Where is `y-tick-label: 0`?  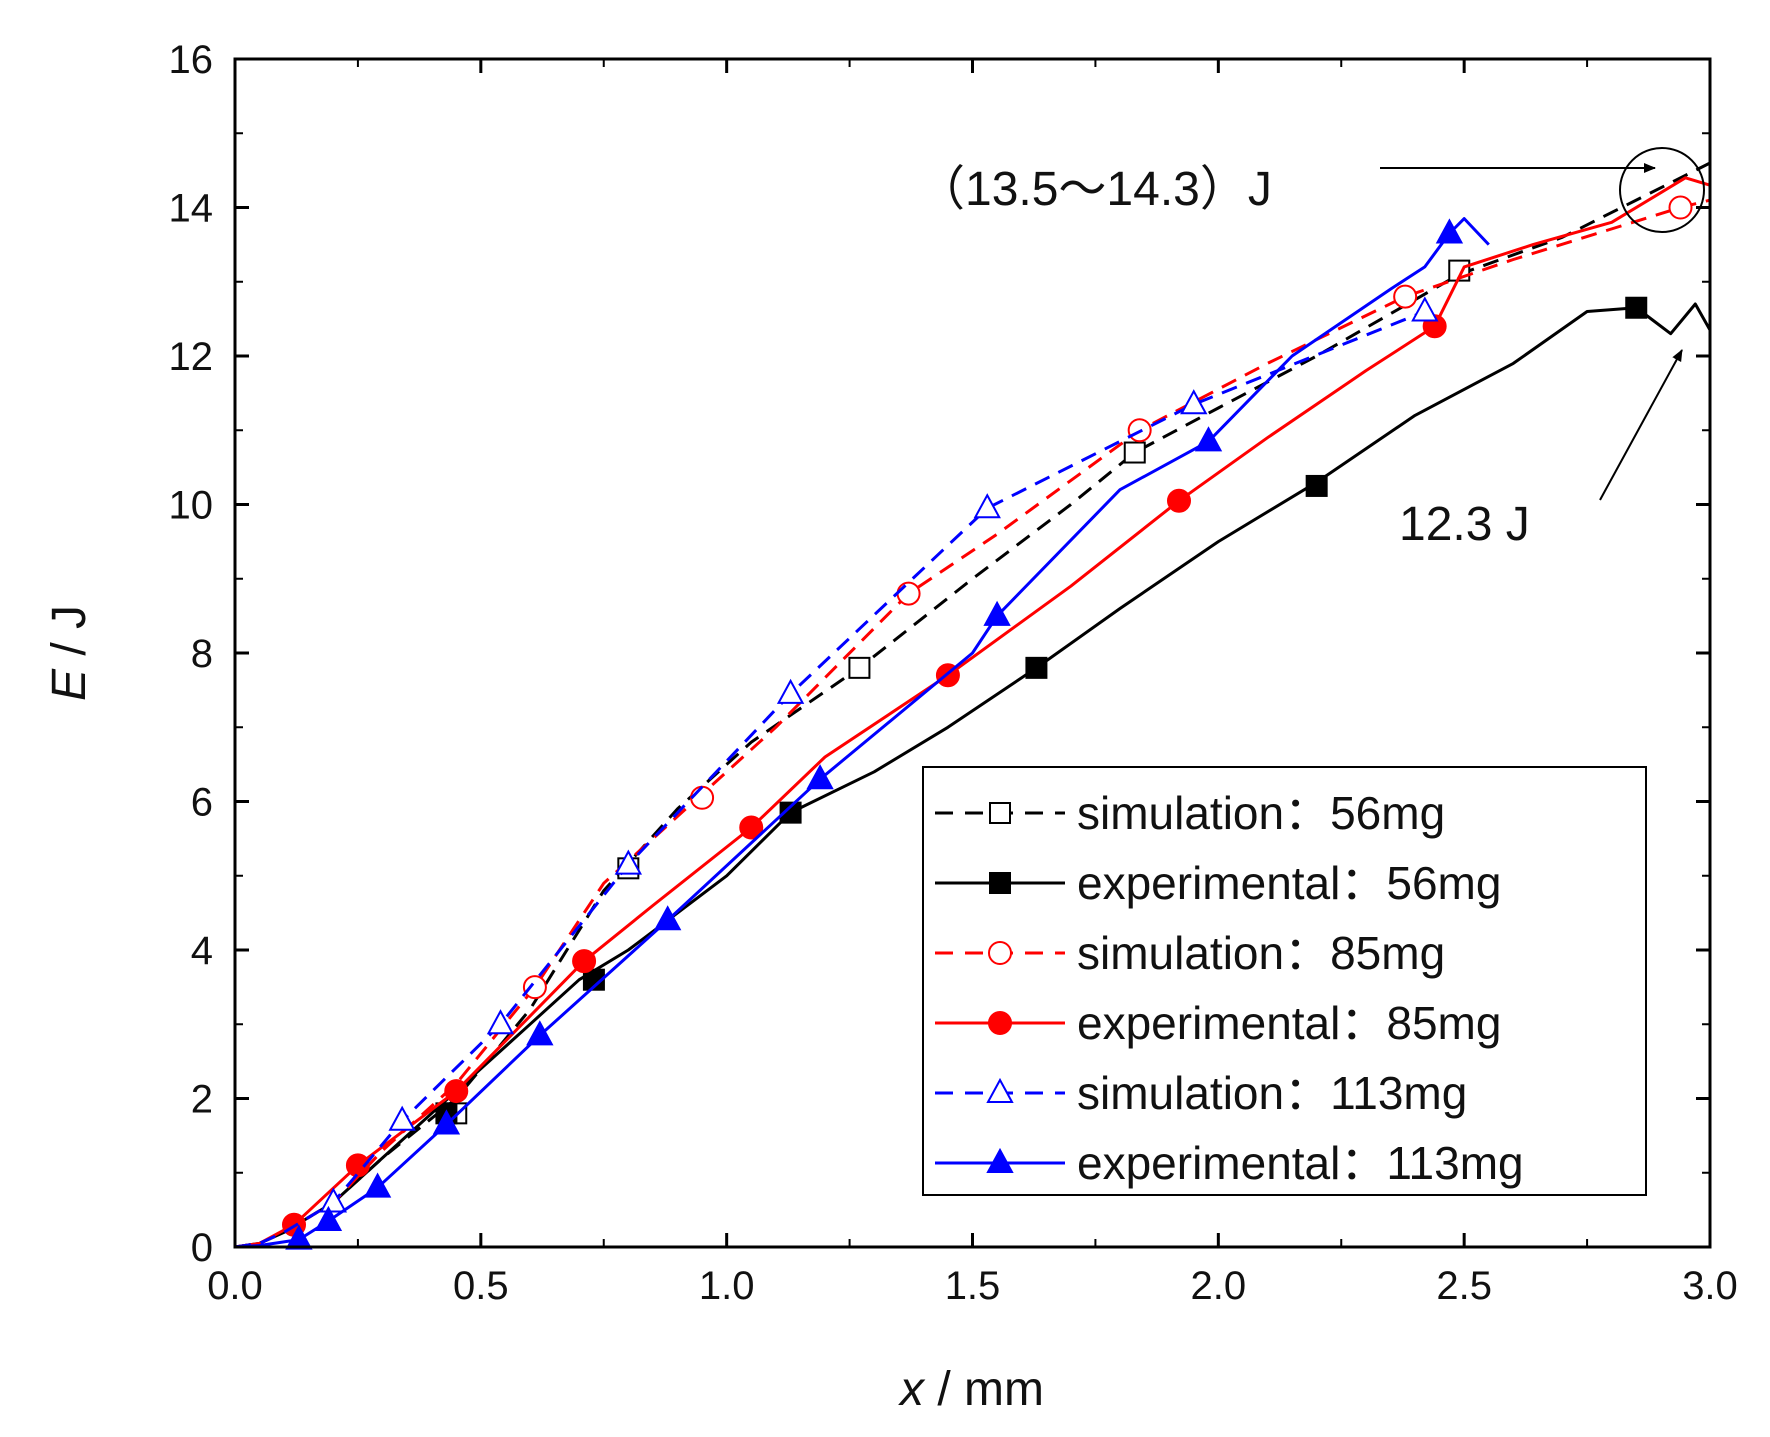
y-tick-label: 0 is located at coordinates (202, 1248).